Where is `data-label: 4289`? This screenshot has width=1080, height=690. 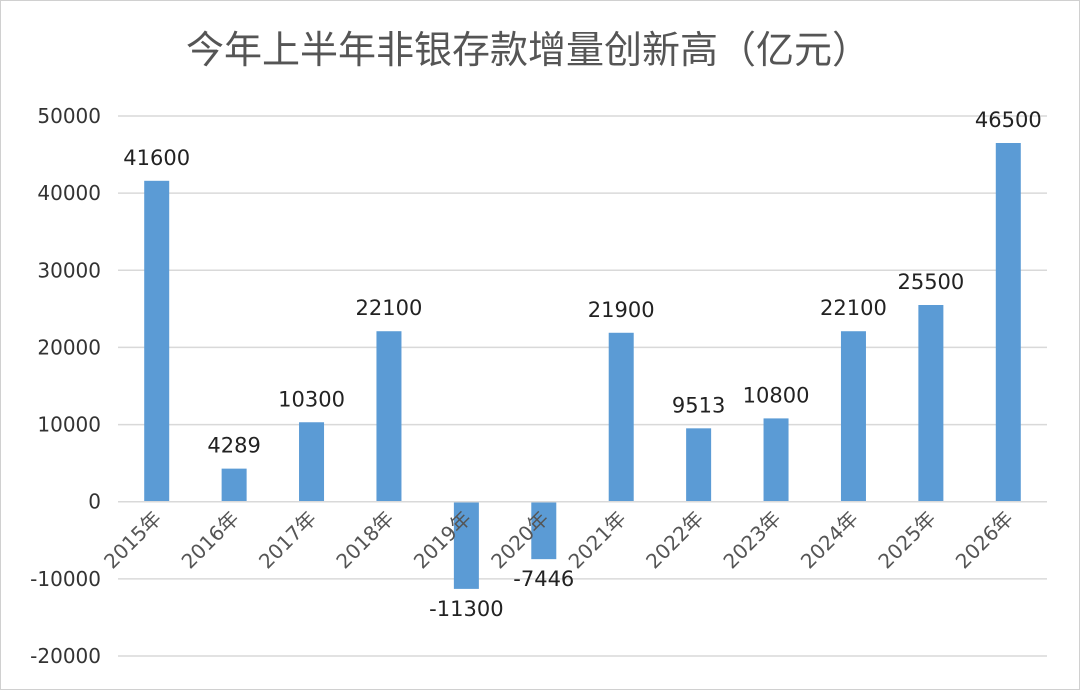 data-label: 4289 is located at coordinates (233, 446).